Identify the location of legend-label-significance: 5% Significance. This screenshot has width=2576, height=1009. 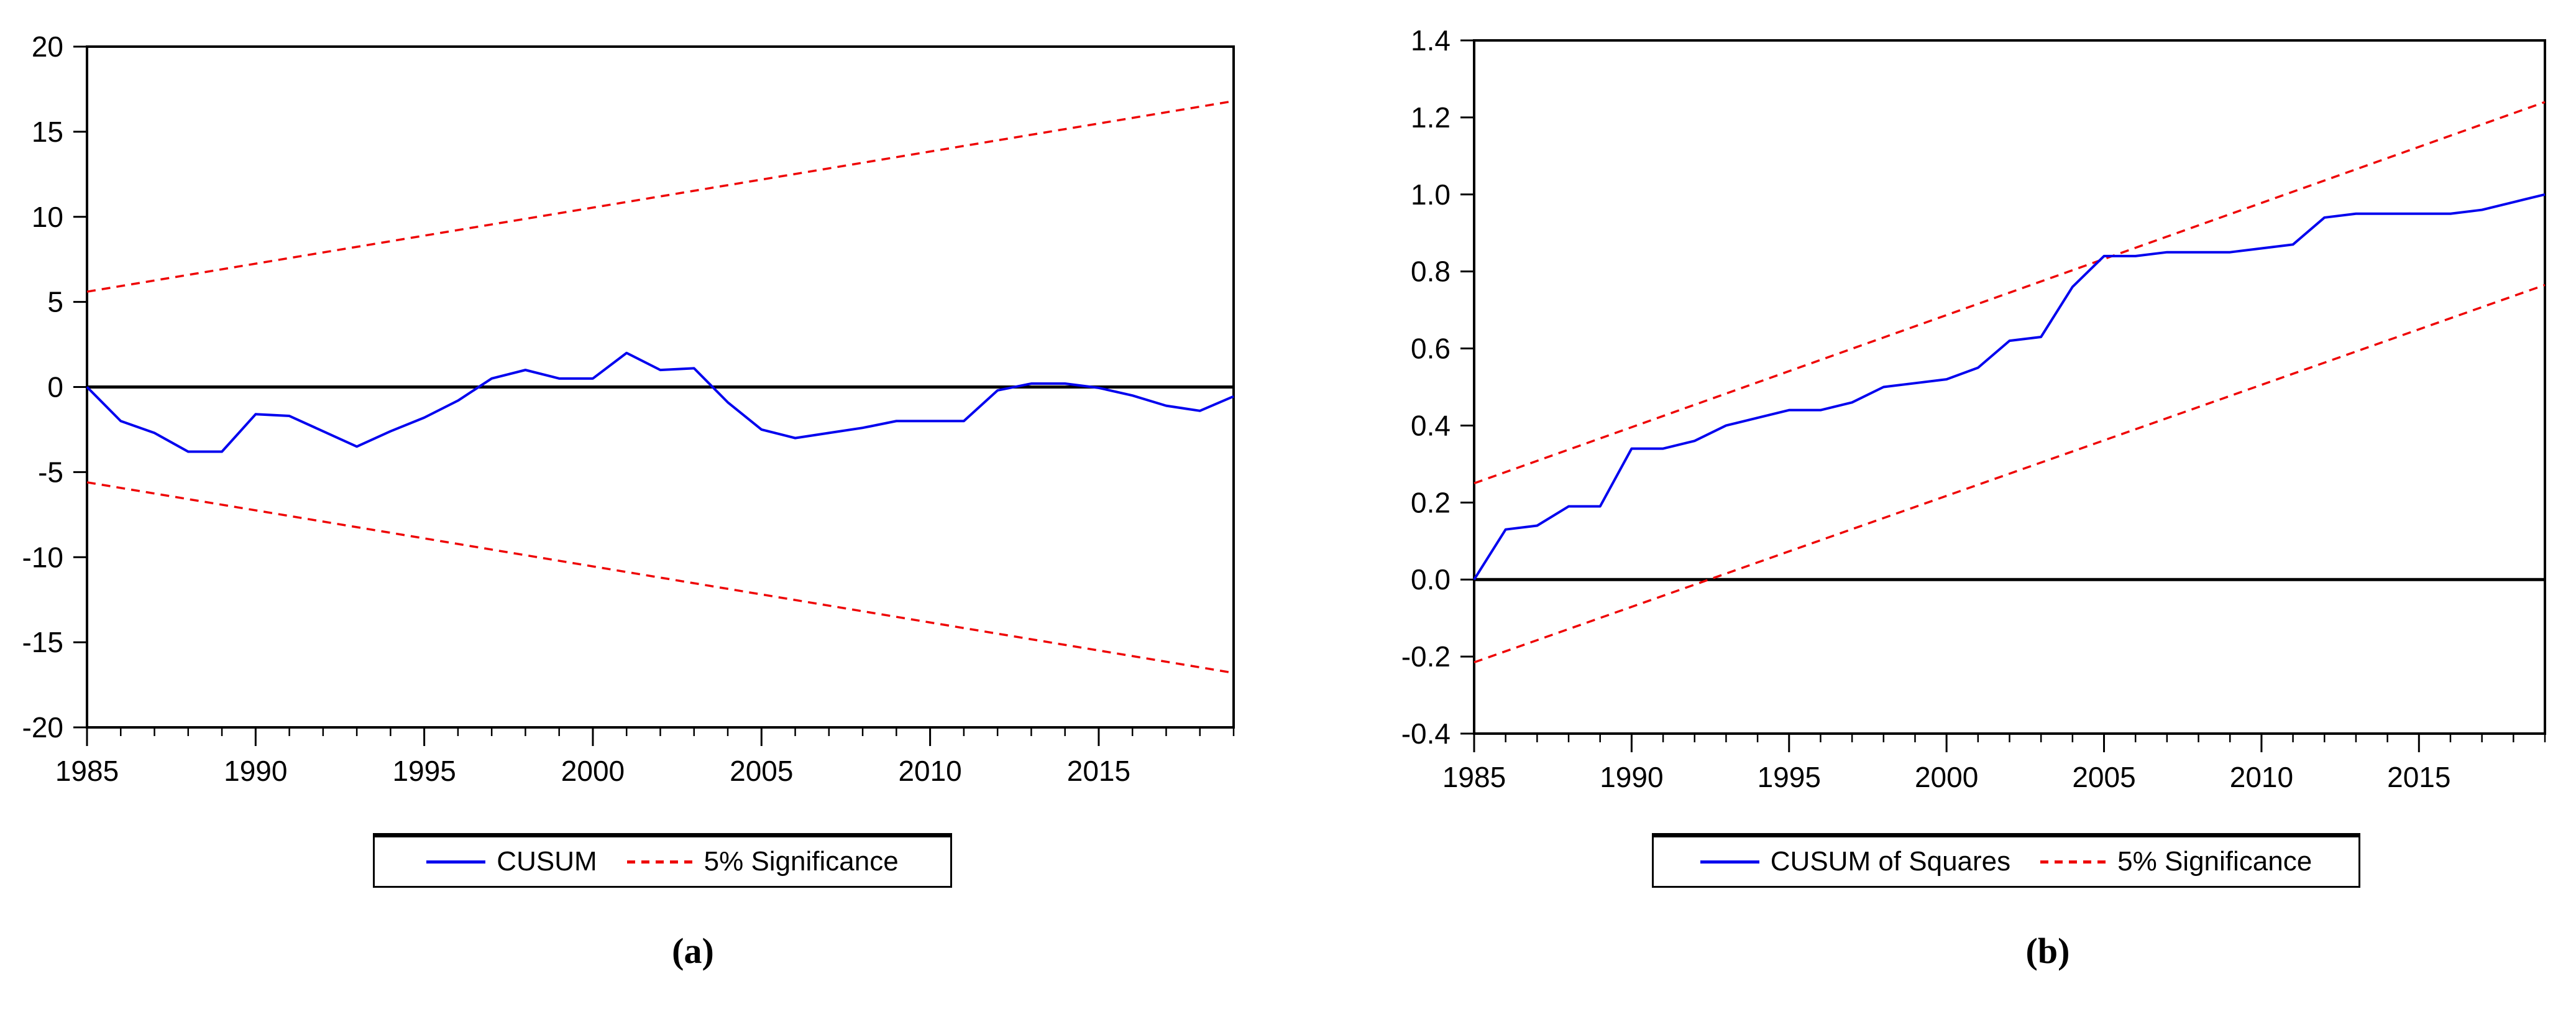
(801, 861).